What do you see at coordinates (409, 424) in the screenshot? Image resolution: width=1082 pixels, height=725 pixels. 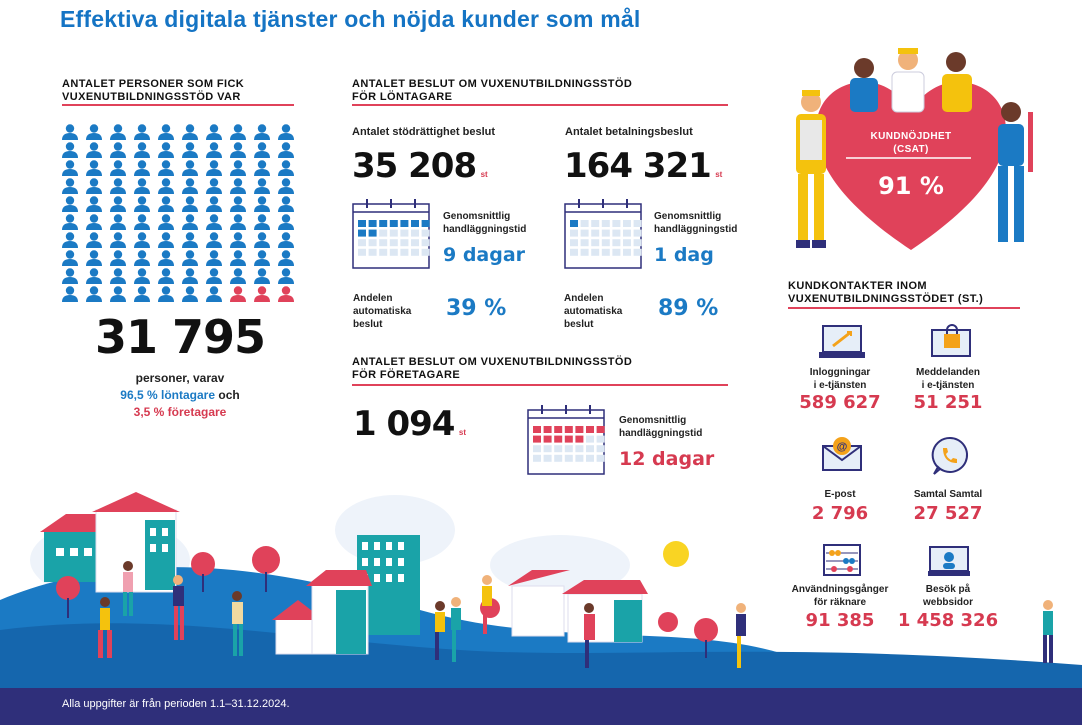 I see `entrepreneur-value-group: 1 094 st` at bounding box center [409, 424].